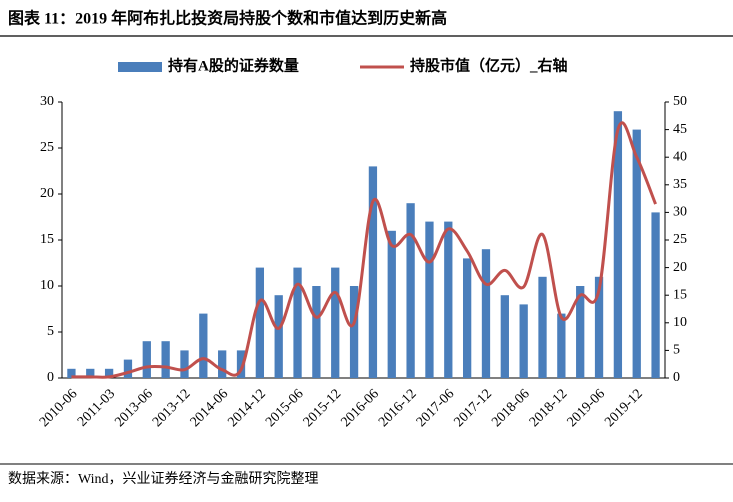 Image resolution: width=733 pixels, height=502 pixels. What do you see at coordinates (676, 350) in the screenshot?
I see `y2-tick-label: 5` at bounding box center [676, 350].